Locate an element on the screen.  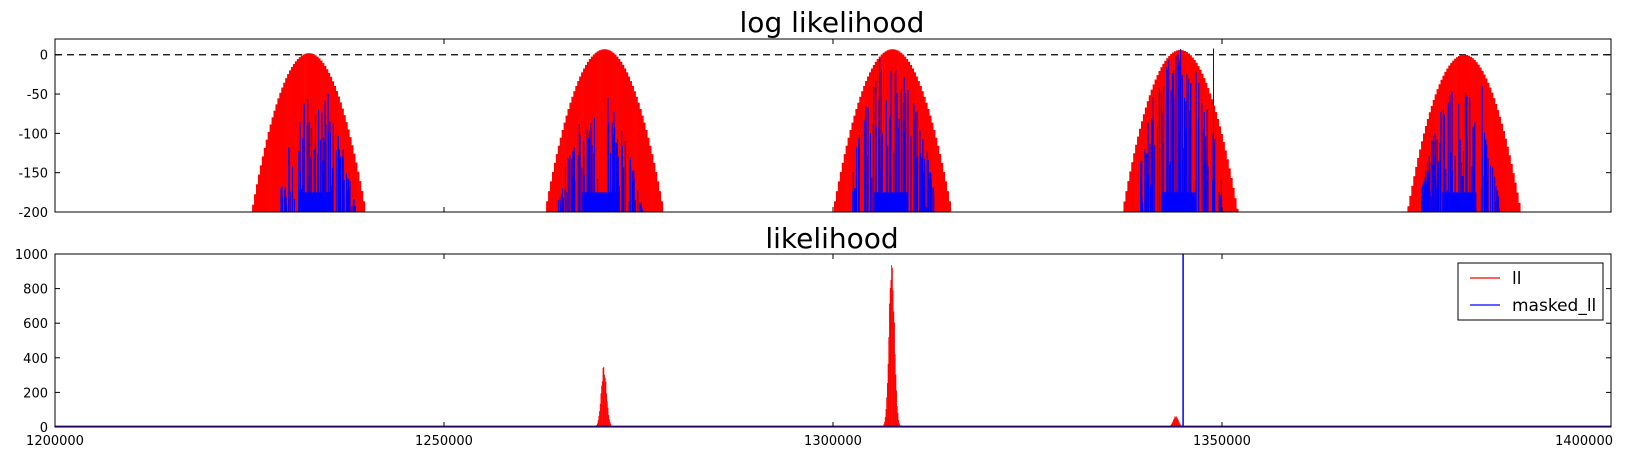
top-ytick-label: 0 is located at coordinates (44, 56).